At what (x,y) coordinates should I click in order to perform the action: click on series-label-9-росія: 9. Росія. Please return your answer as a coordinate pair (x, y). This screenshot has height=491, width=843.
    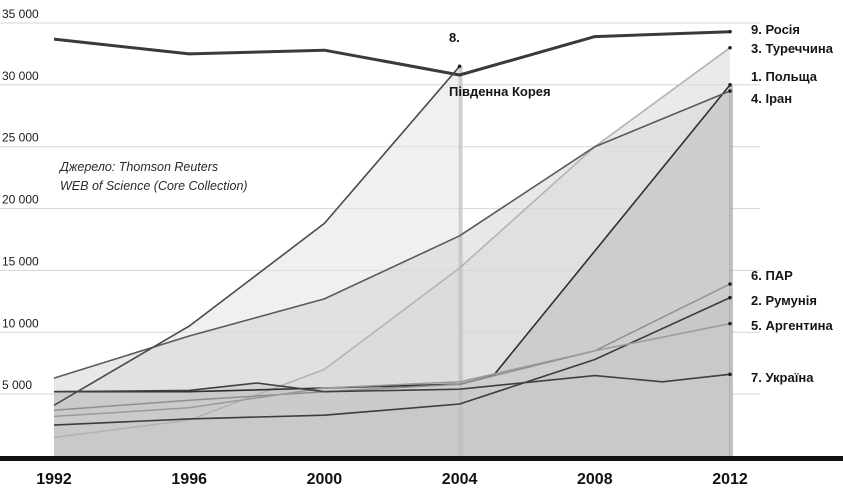
    Looking at the image, I should click on (775, 29).